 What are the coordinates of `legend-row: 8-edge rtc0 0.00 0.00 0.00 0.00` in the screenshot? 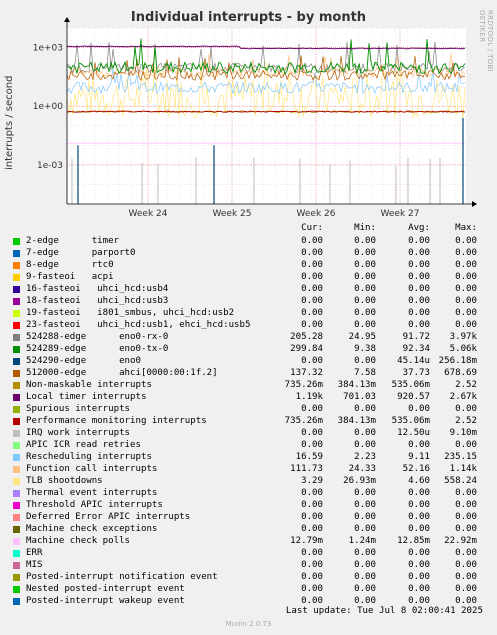 It's located at (249, 265).